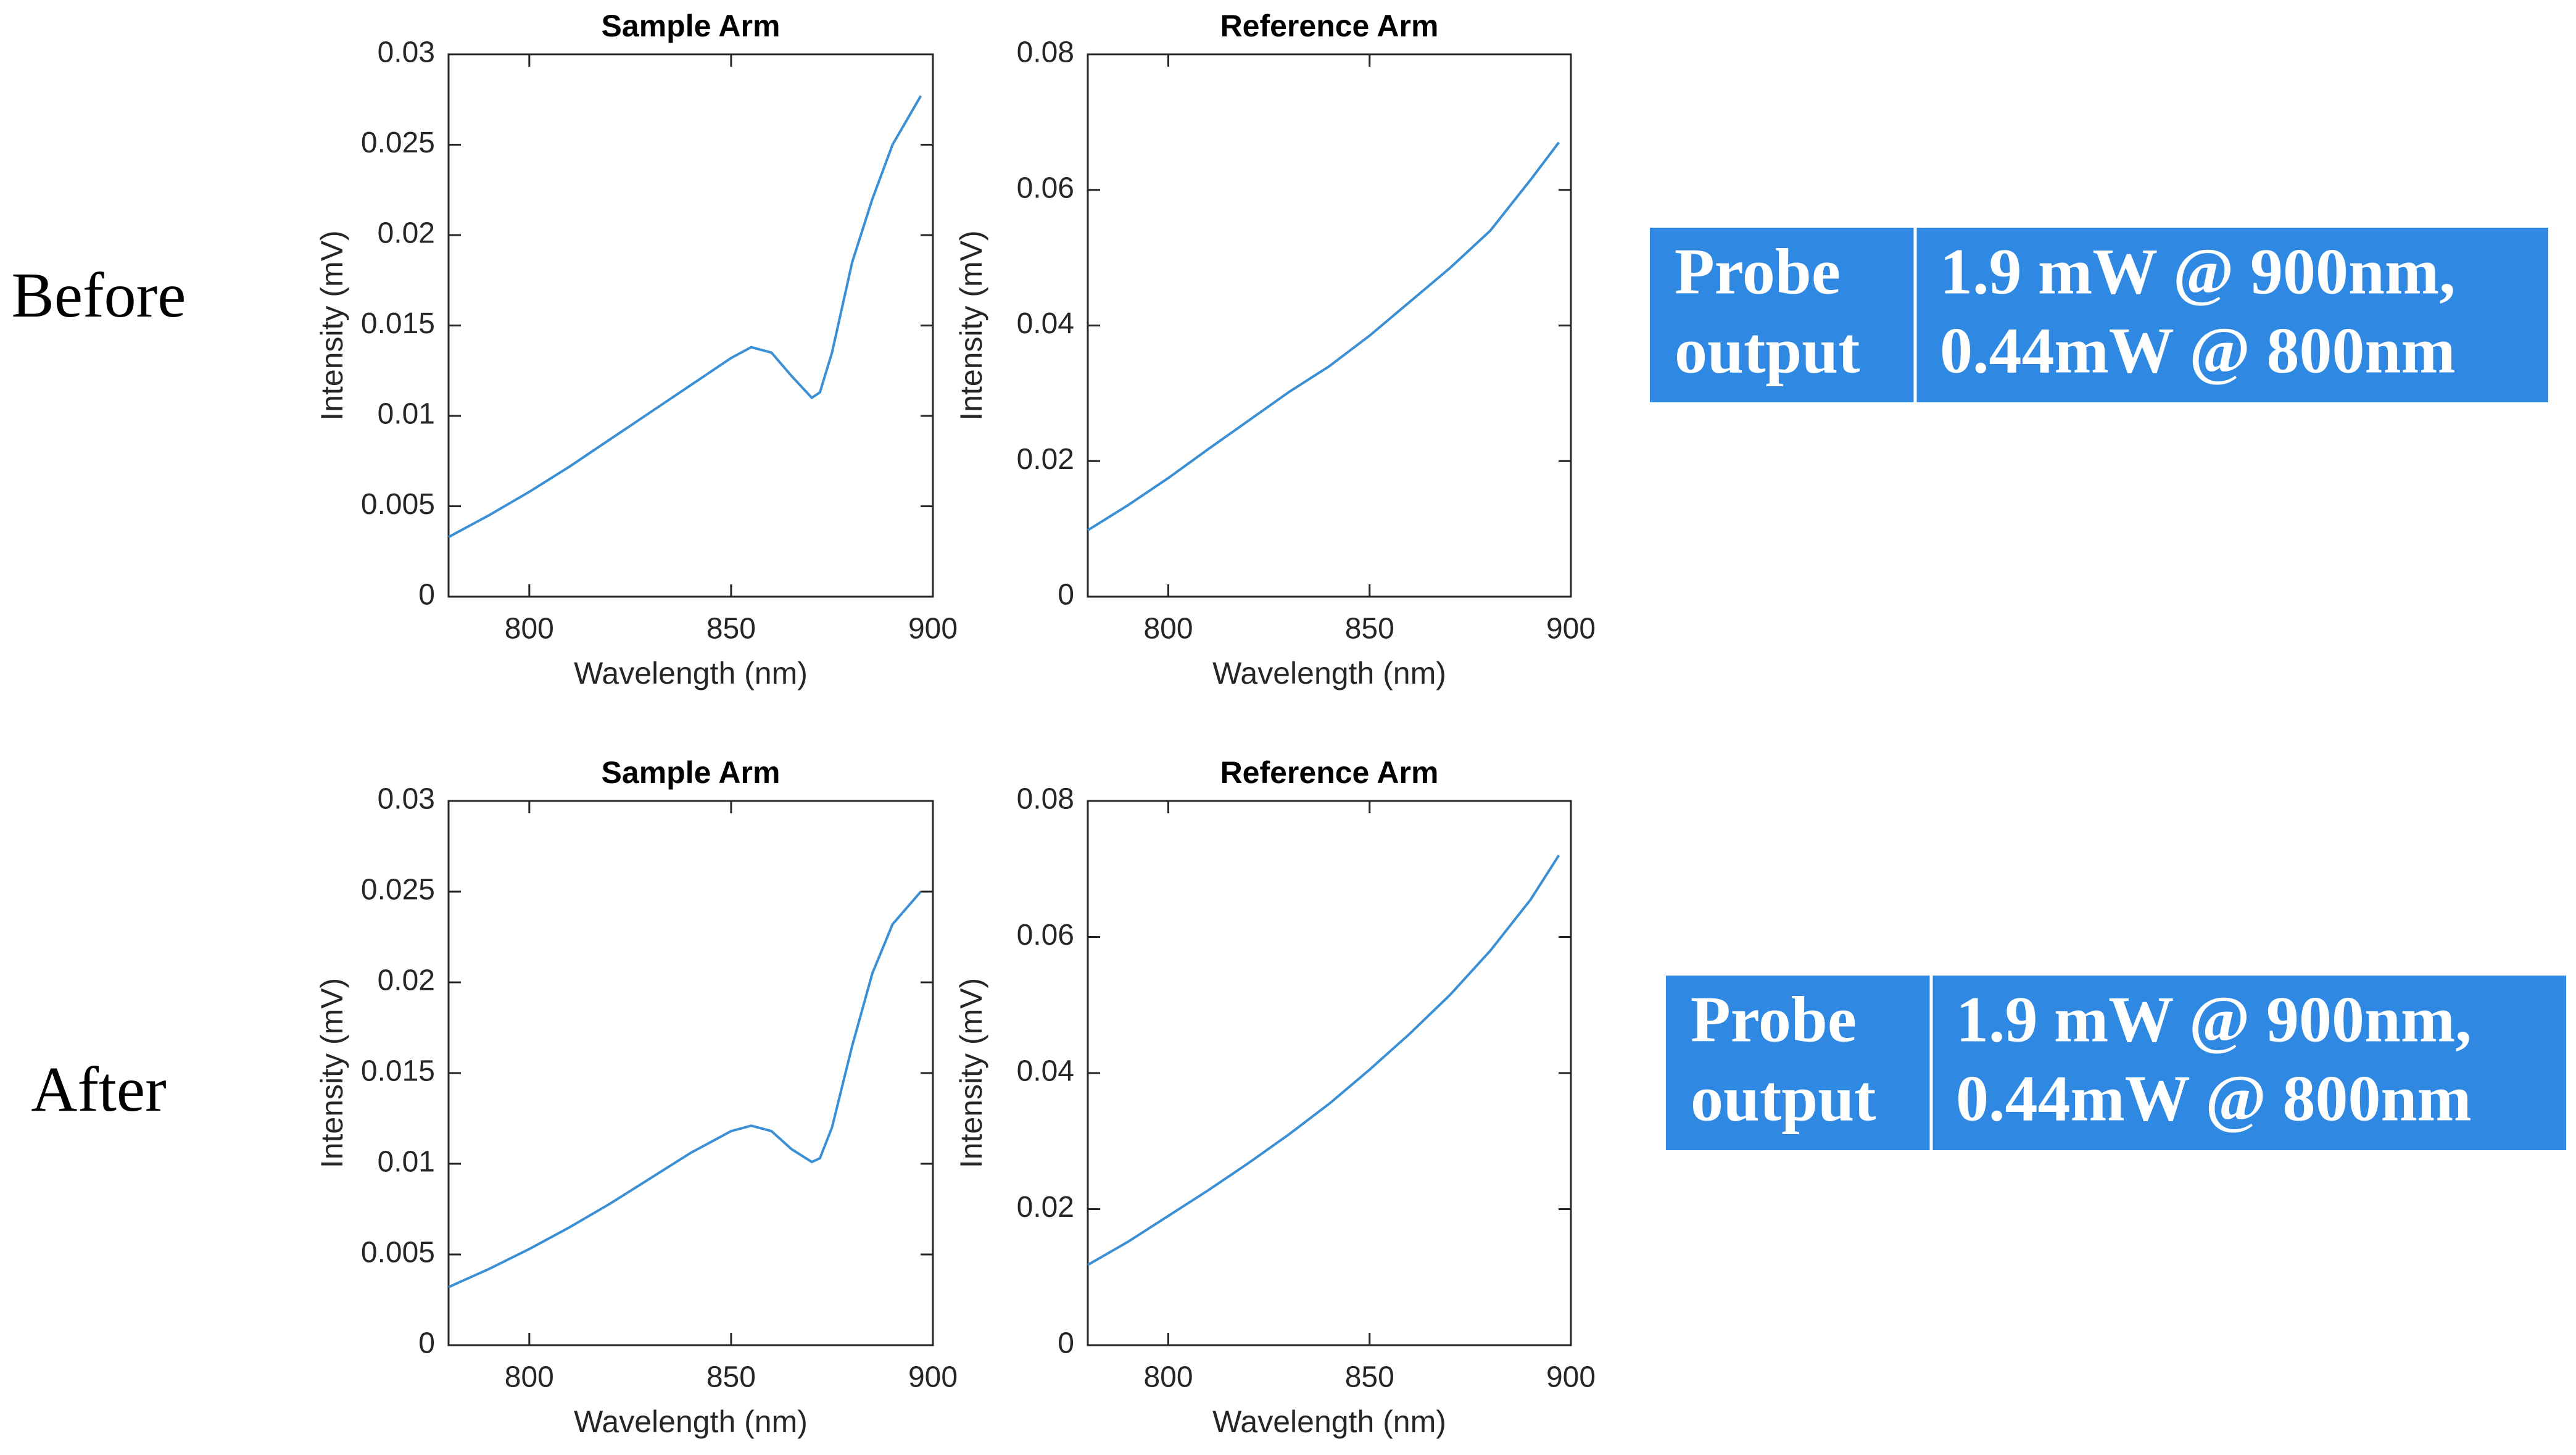 The width and height of the screenshot is (2576, 1455). What do you see at coordinates (99, 295) in the screenshot?
I see `row-label: Before` at bounding box center [99, 295].